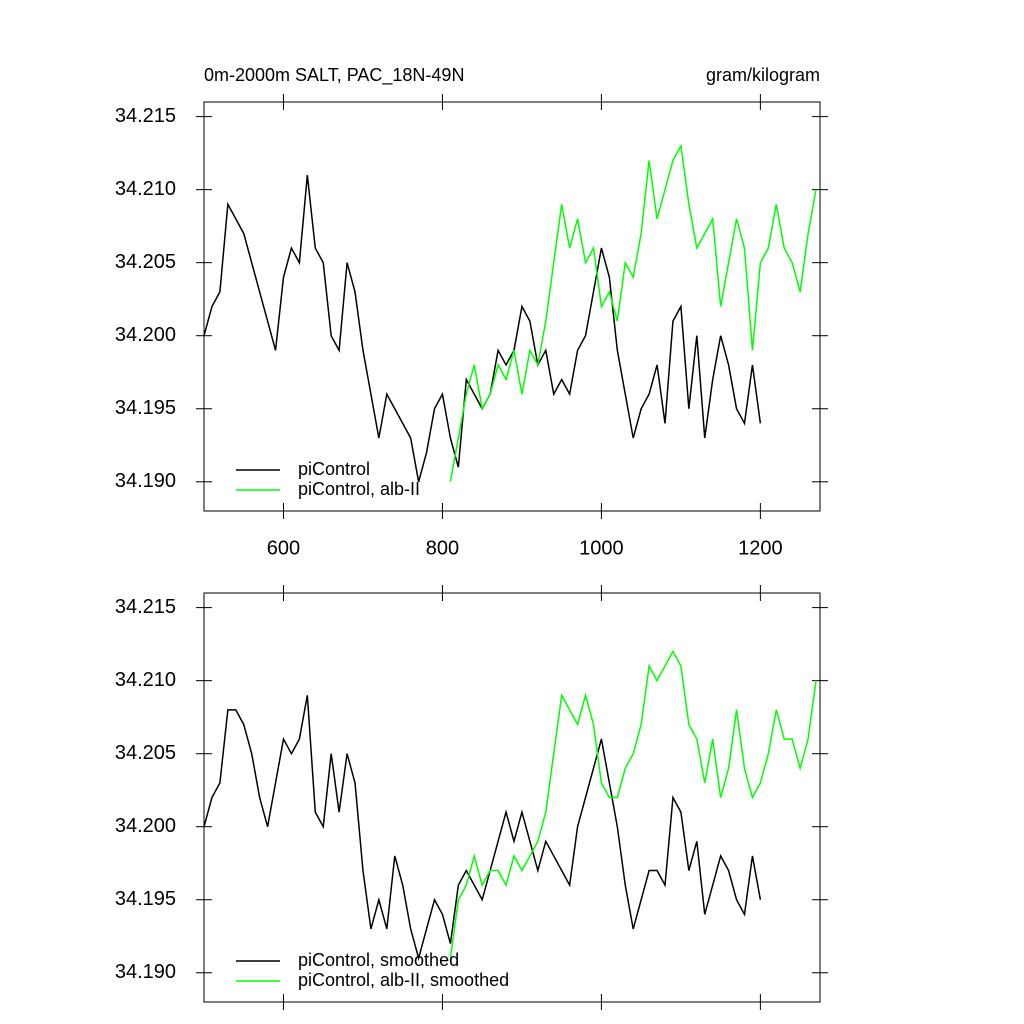 The width and height of the screenshot is (1024, 1024). I want to click on legend-label: piControl, alb-II, smoothed, so click(403, 980).